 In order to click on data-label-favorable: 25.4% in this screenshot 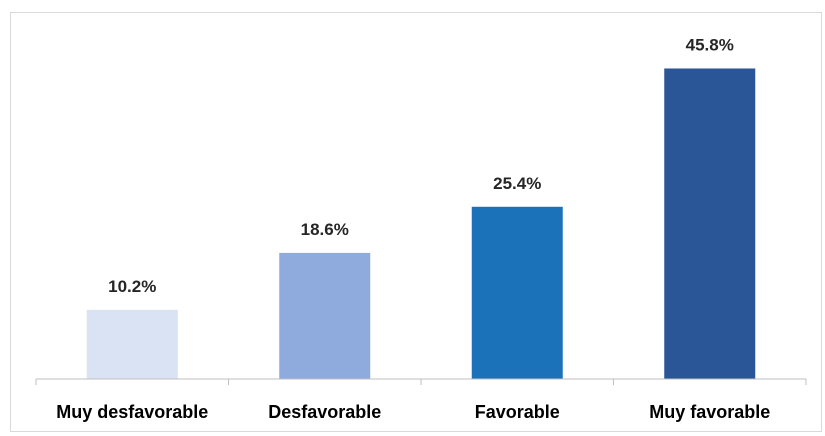, I will do `click(517, 183)`.